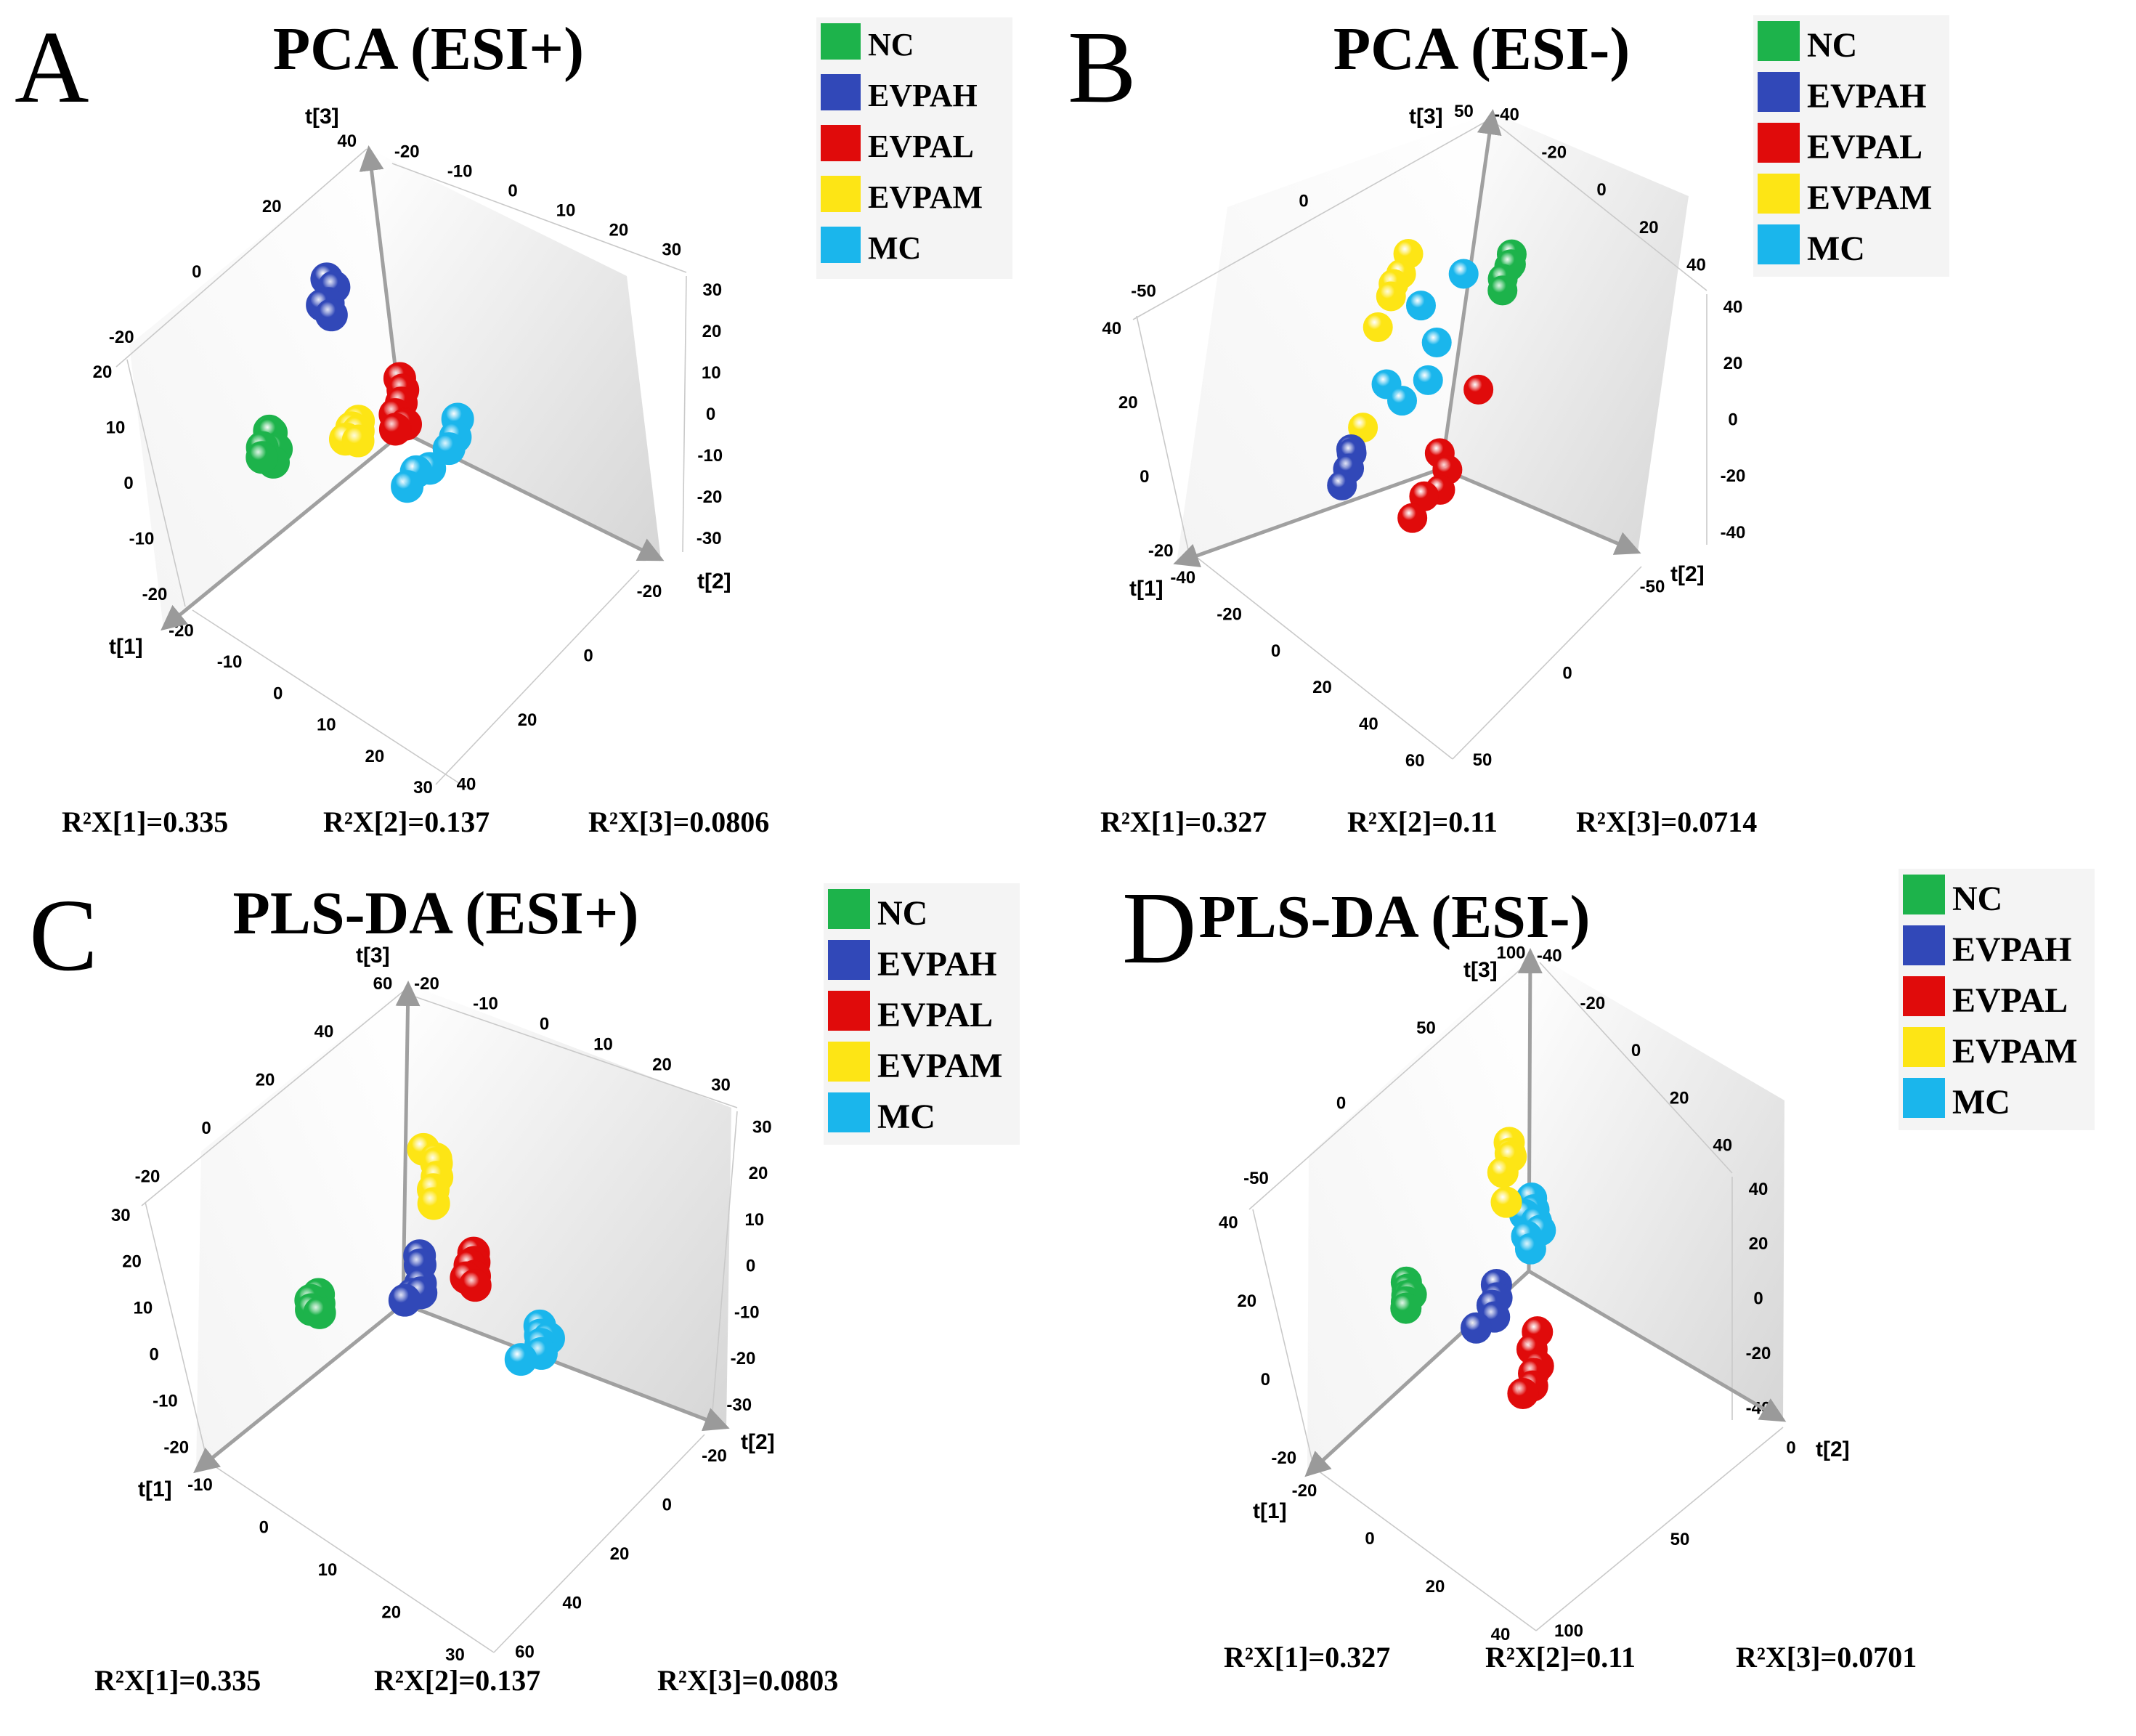 The height and width of the screenshot is (1736, 2136). Describe the element at coordinates (620, 1554) in the screenshot. I see `tick-label-t2: 20` at that location.